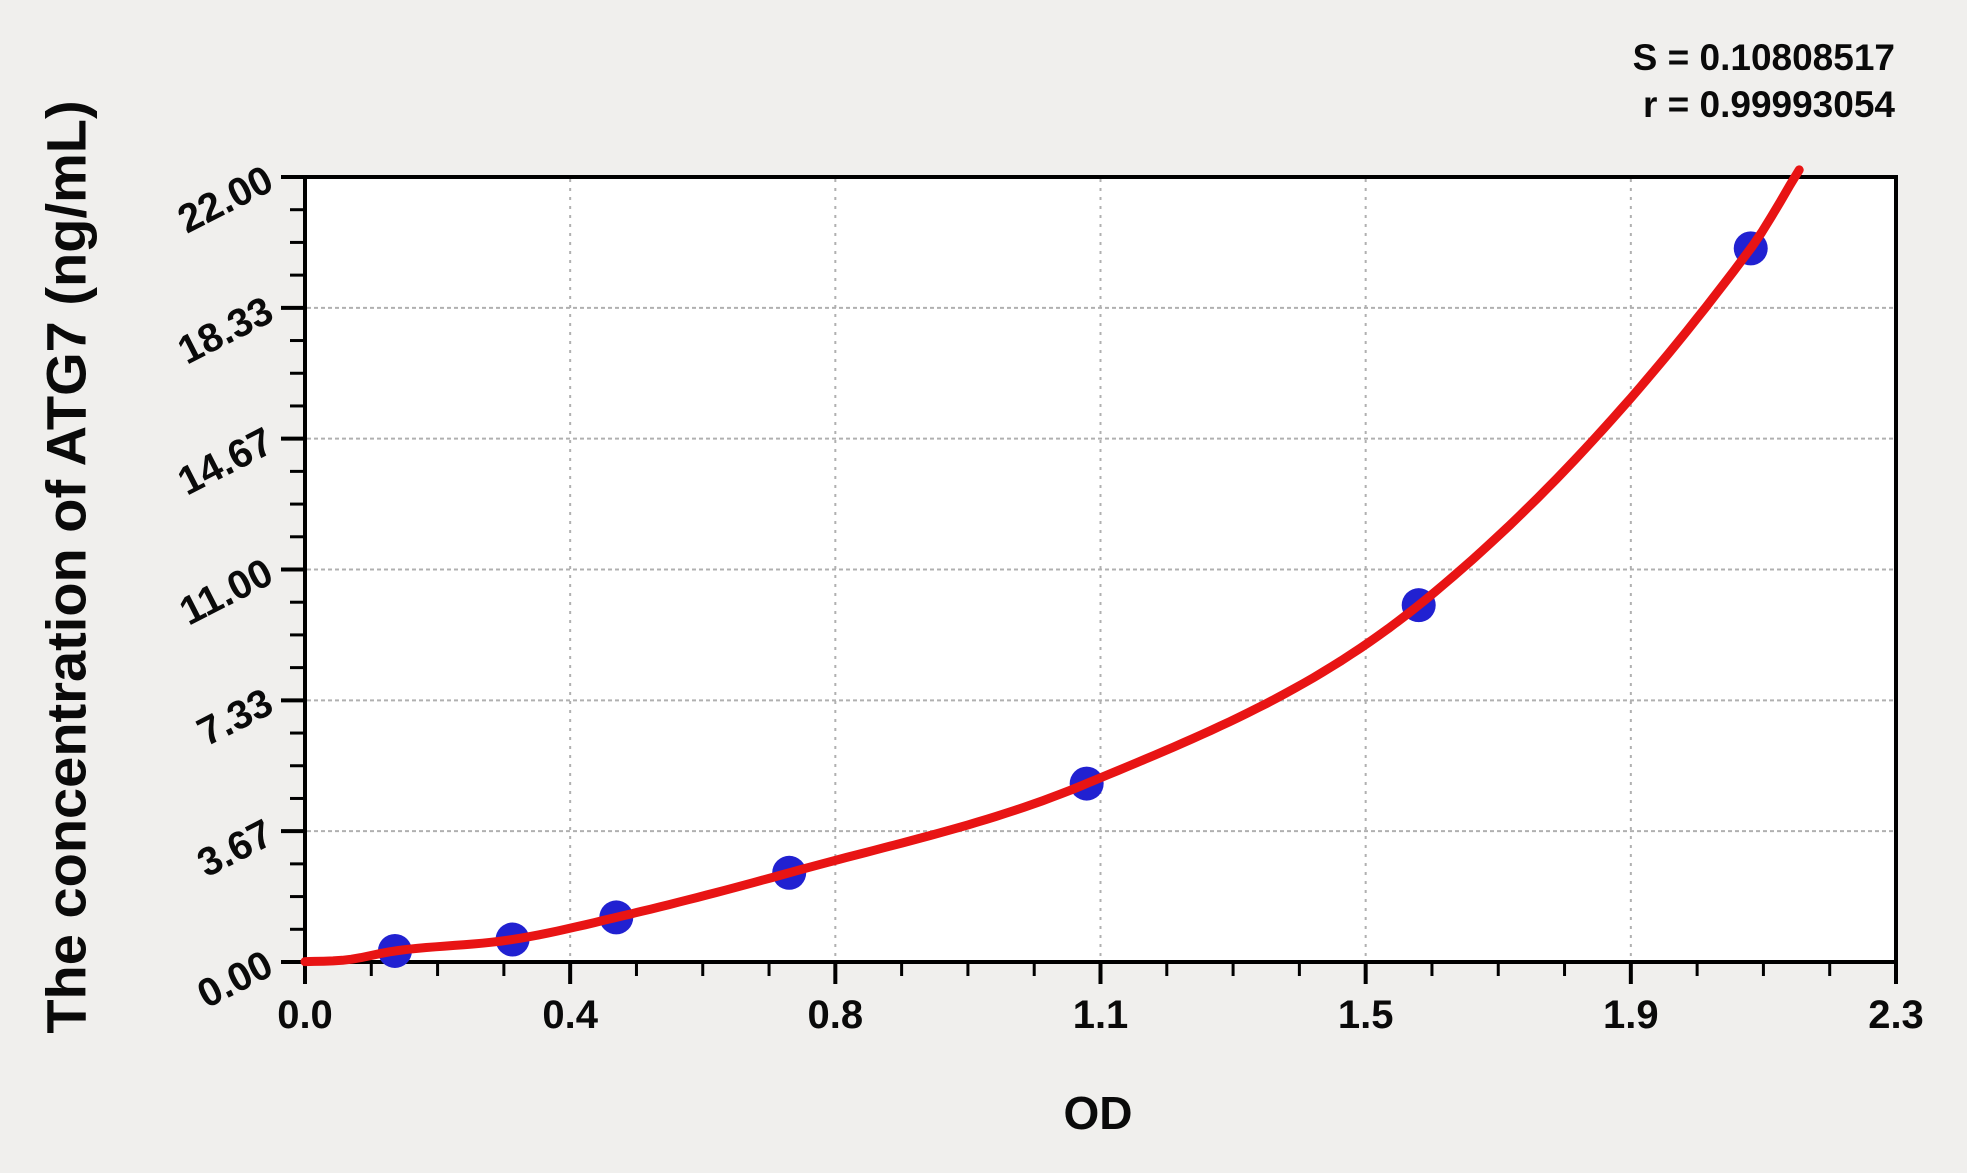  Describe the element at coordinates (570, 1015) in the screenshot. I see `x-tick-label: 0.4` at that location.